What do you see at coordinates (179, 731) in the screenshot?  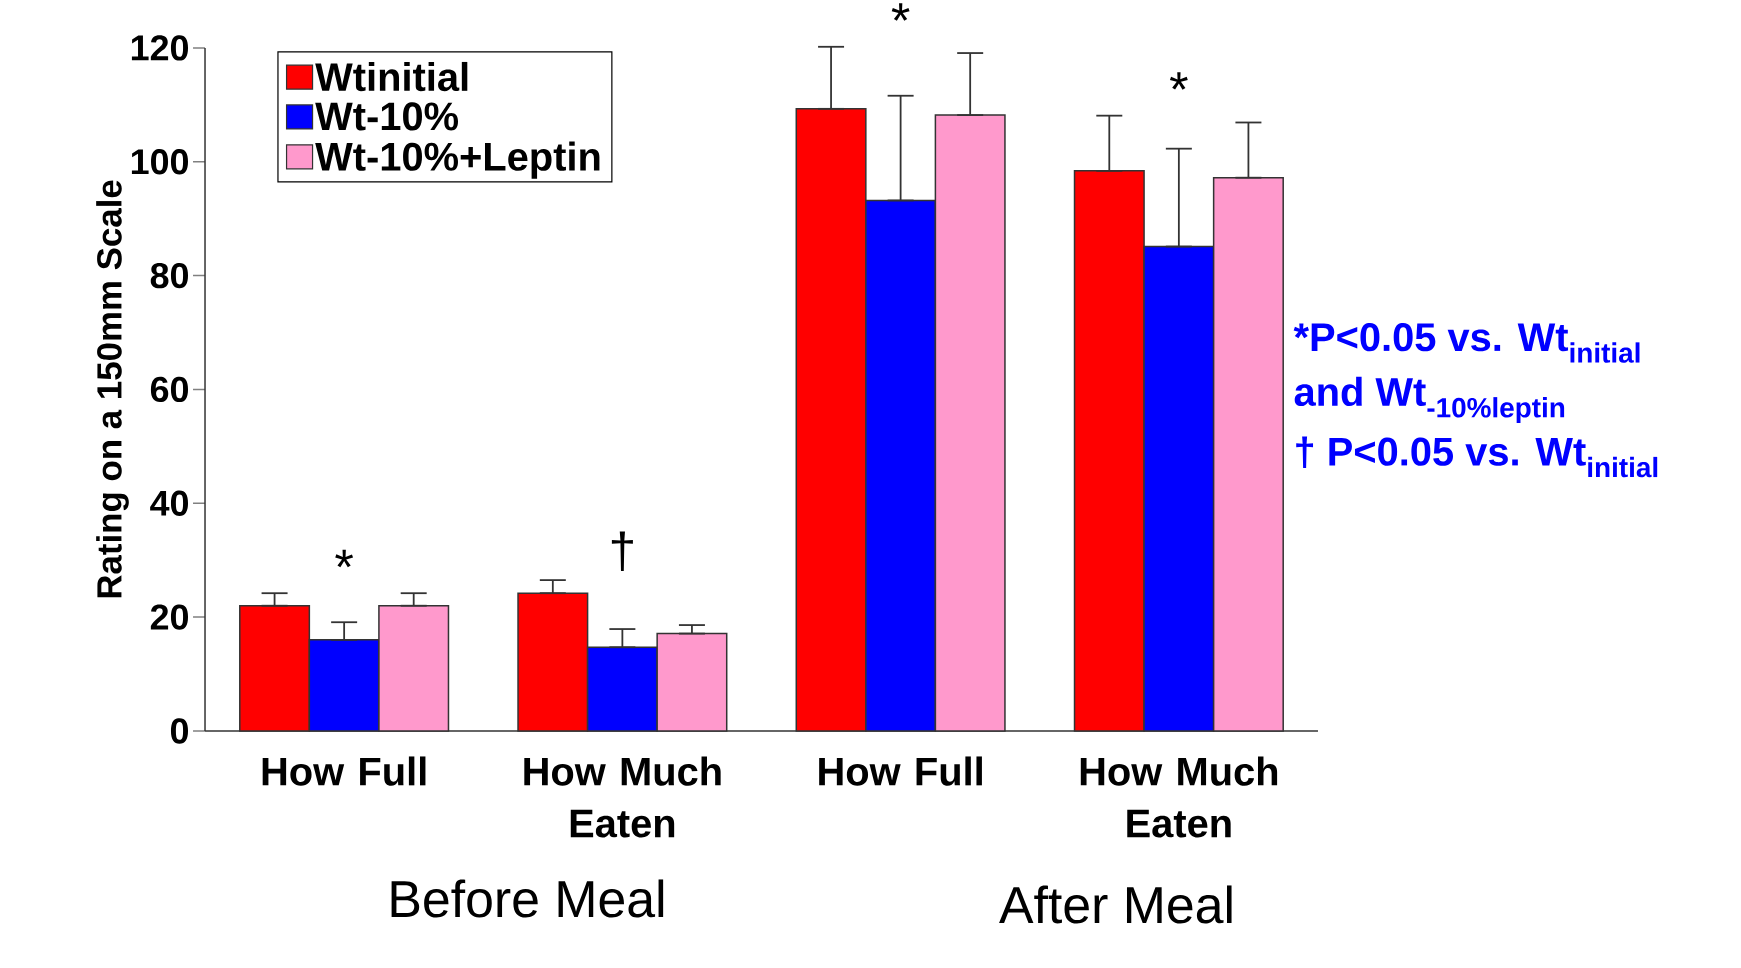 I see `y-tick-label: 0` at bounding box center [179, 731].